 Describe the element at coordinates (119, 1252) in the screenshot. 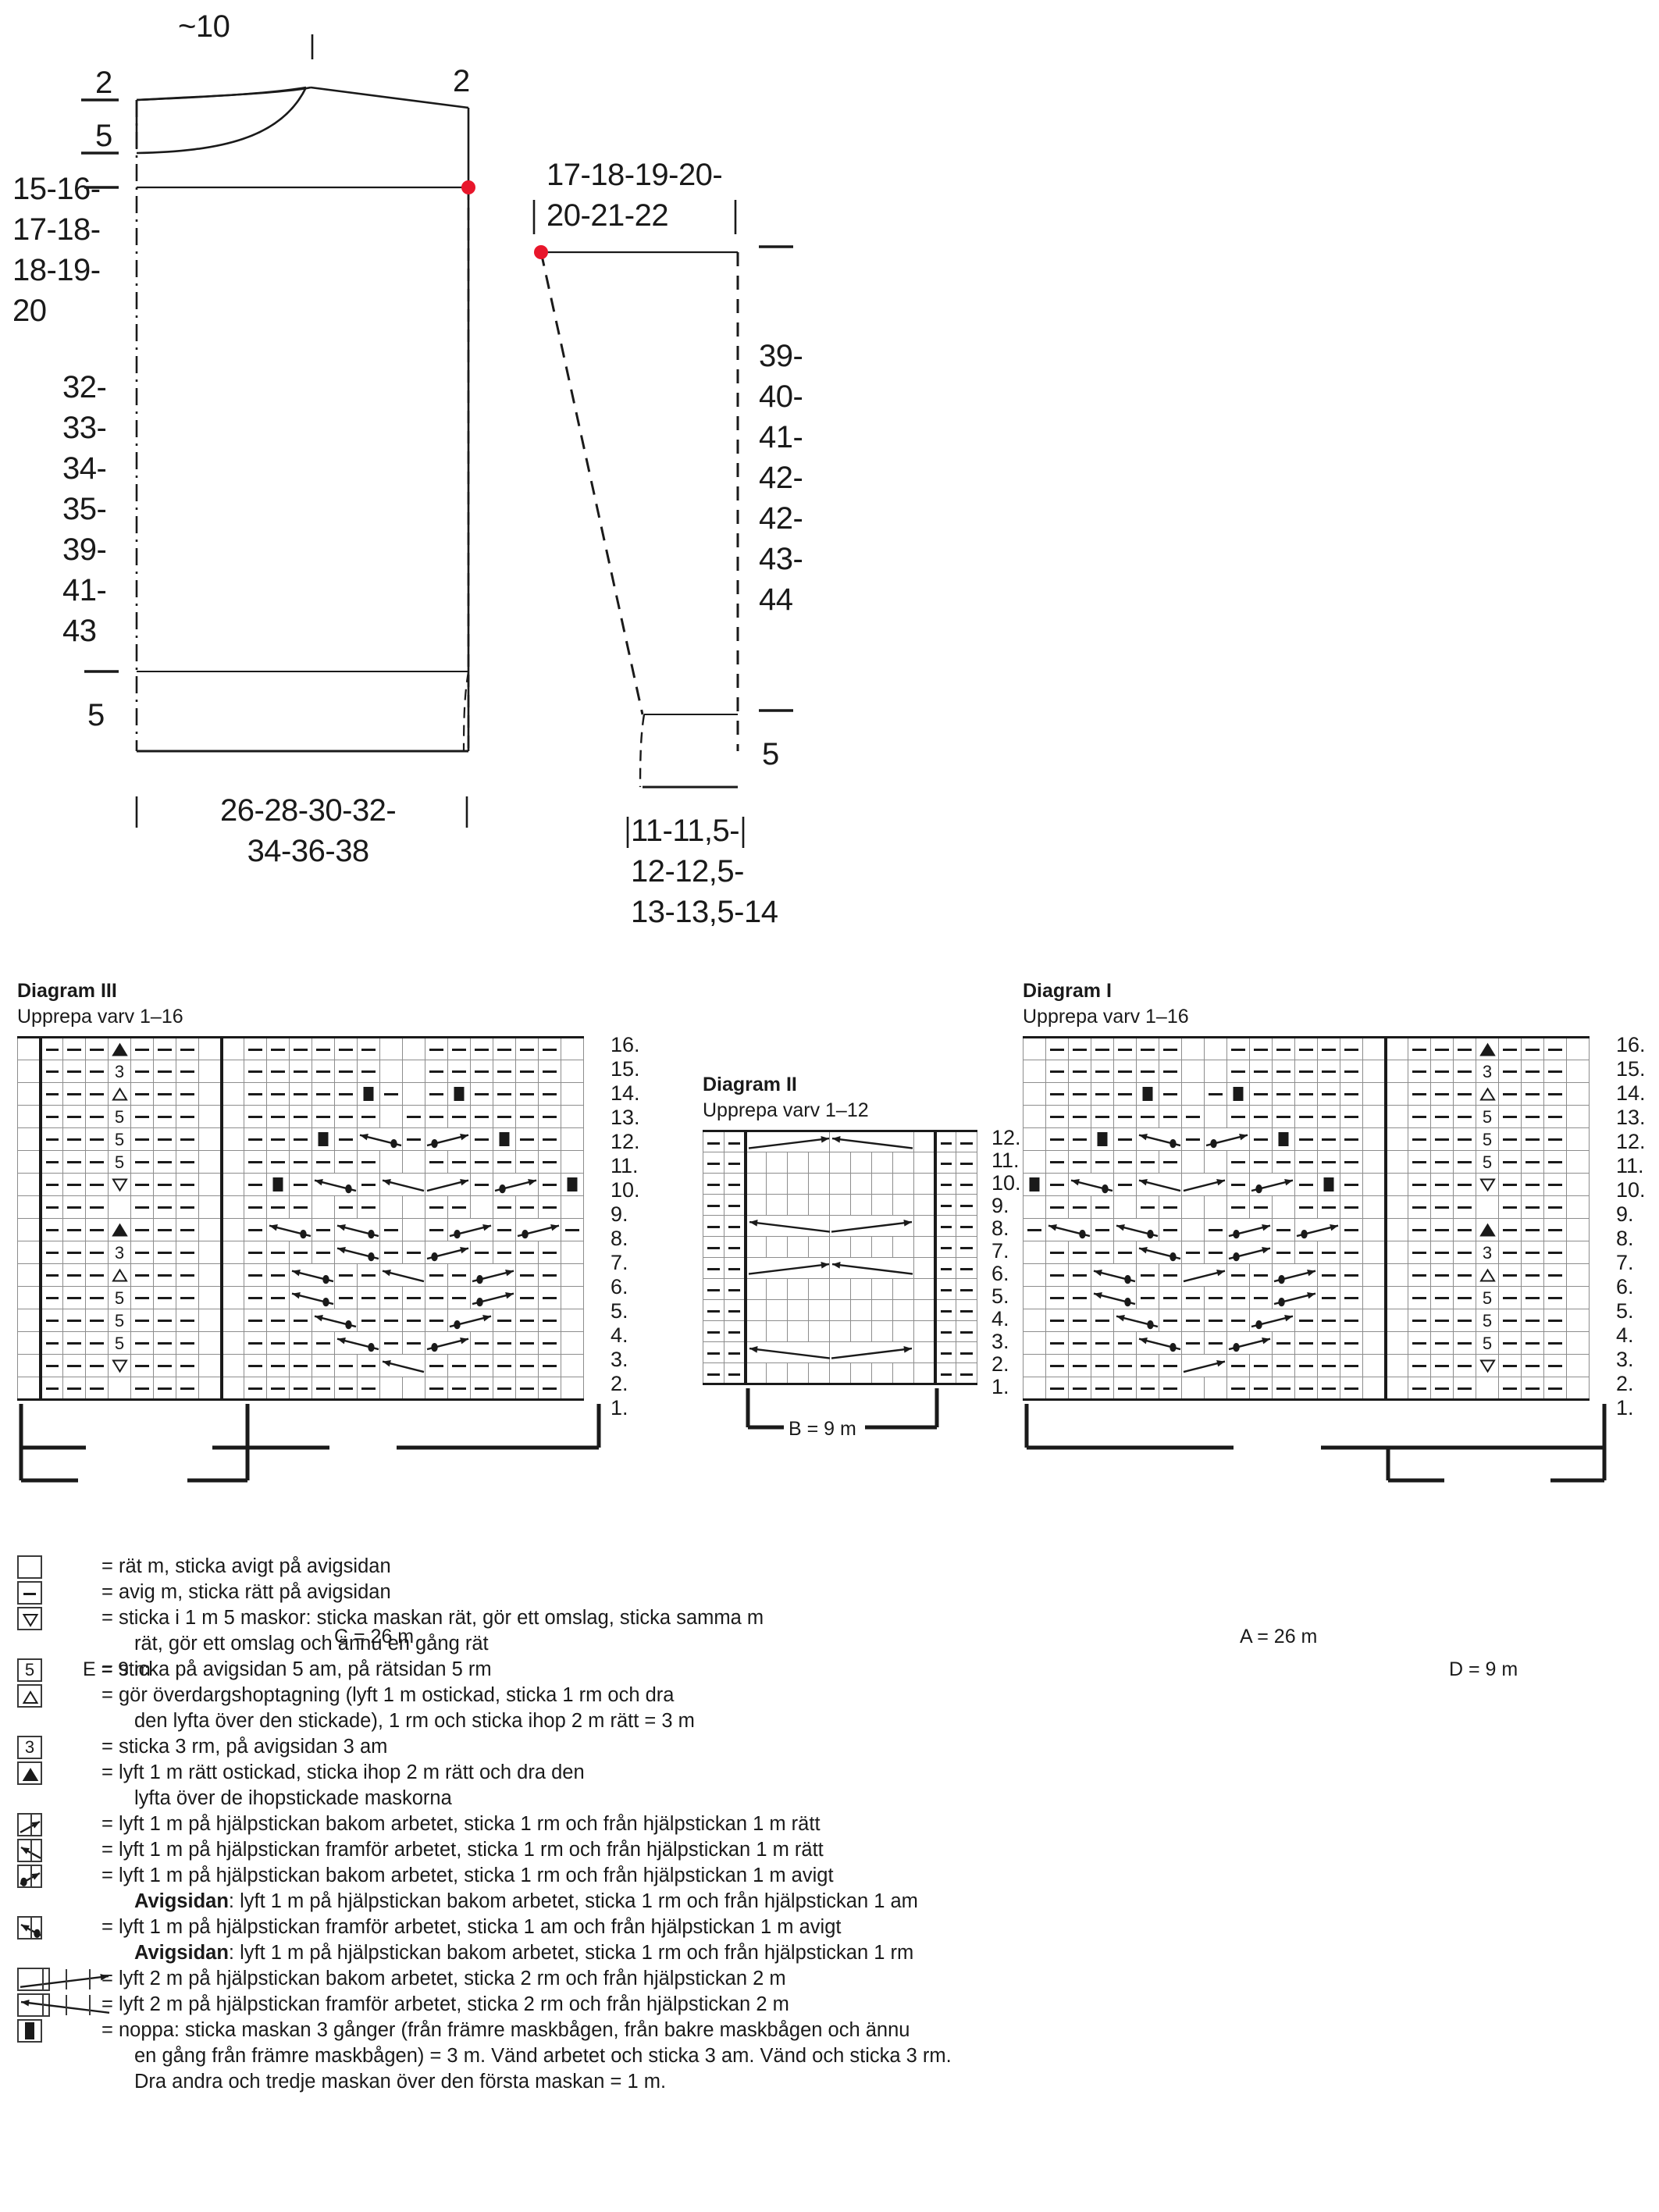

I see `chart-cell-3: 3` at that location.